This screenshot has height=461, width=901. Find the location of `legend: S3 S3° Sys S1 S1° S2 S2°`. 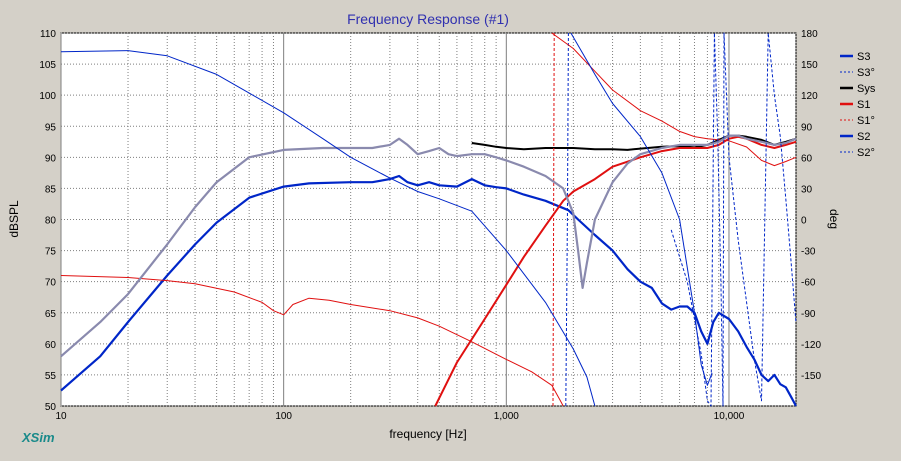

legend: S3 S3° Sys S1 S1° S2 S2° is located at coordinates (858, 105).